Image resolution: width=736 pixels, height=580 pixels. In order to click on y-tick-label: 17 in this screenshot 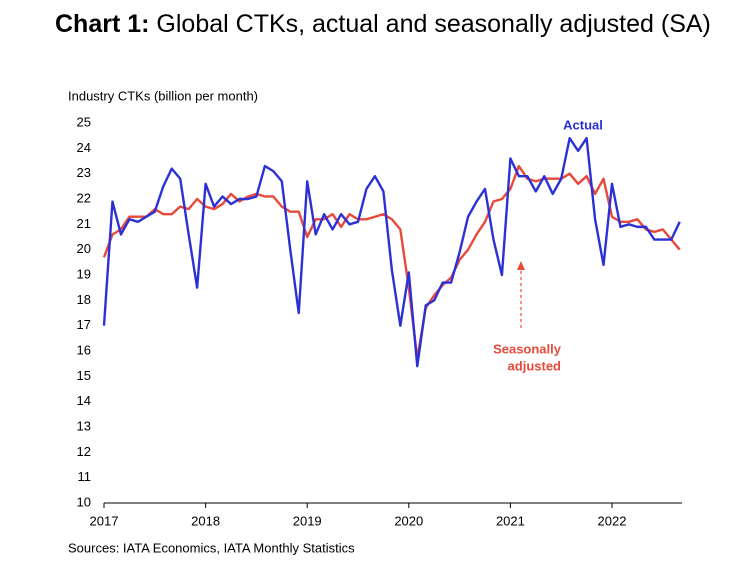, I will do `click(84, 324)`.